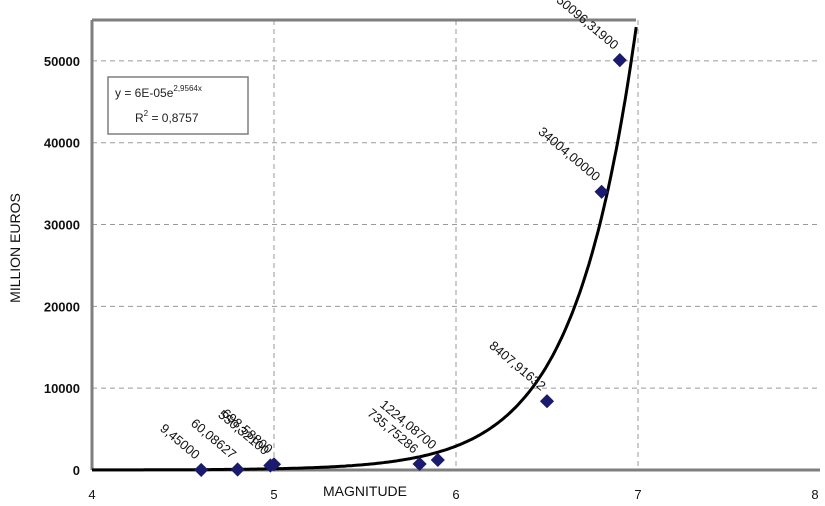 The image size is (825, 506). Describe the element at coordinates (62, 61) in the screenshot. I see `y-tick-label: 50000` at that location.